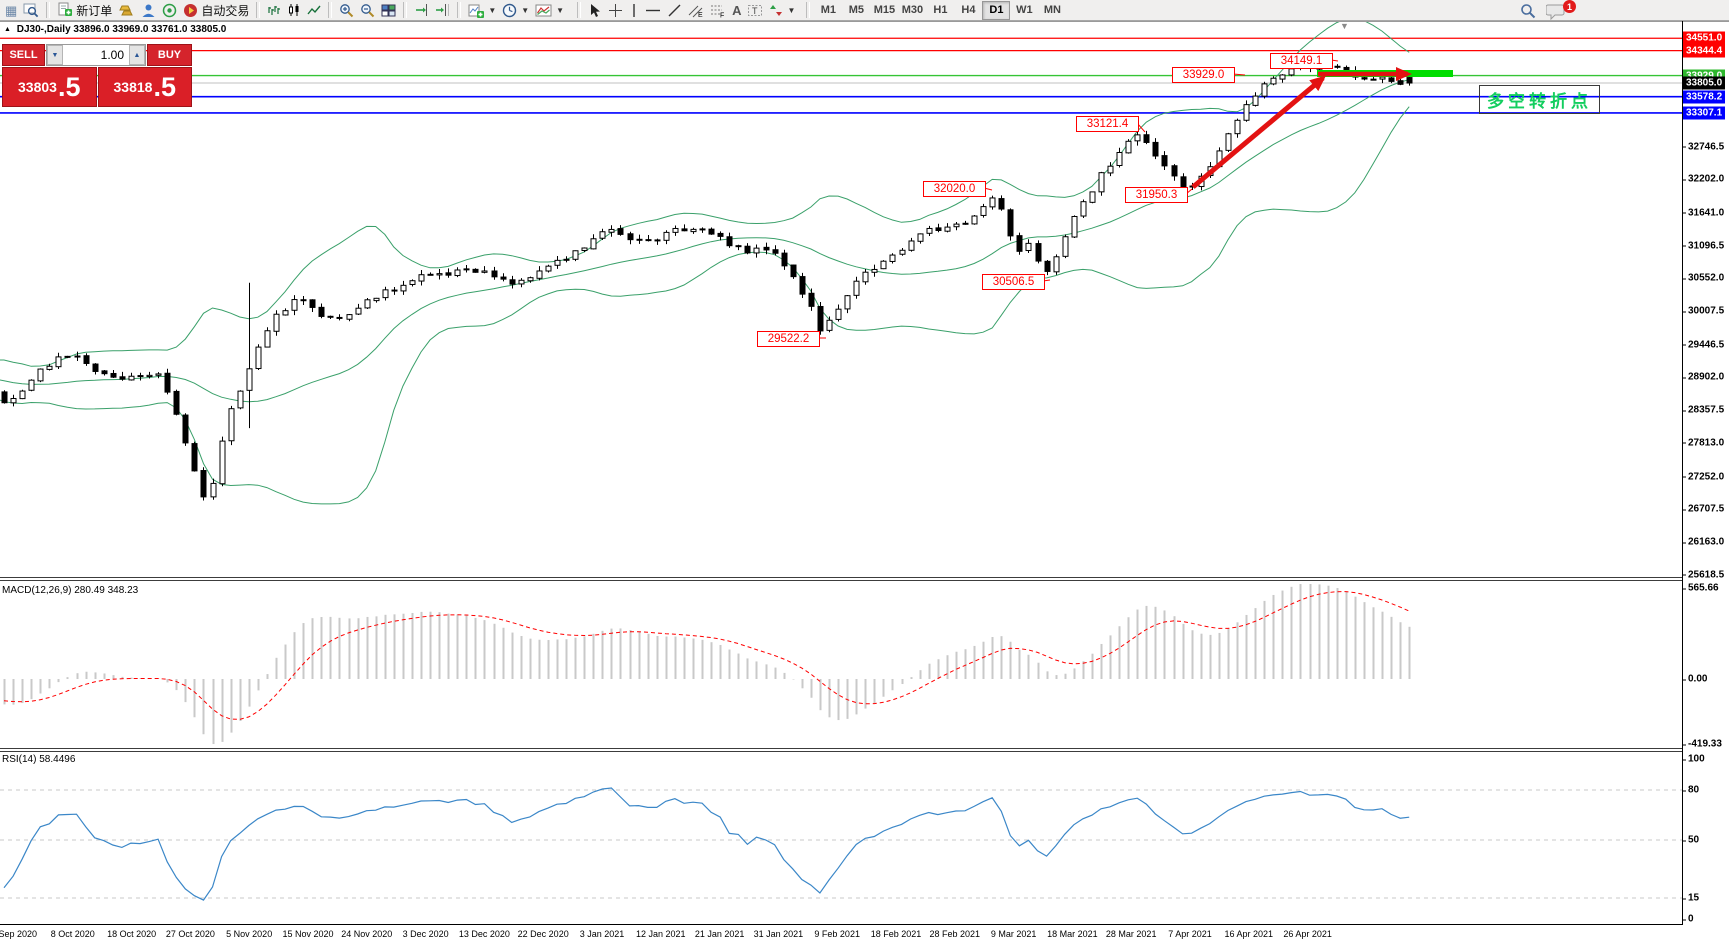 The image size is (1729, 941). I want to click on one-click-trading-panel: SELL ▼ 1.00 ▲ BUY 33803.5 33818.5, so click(97, 75).